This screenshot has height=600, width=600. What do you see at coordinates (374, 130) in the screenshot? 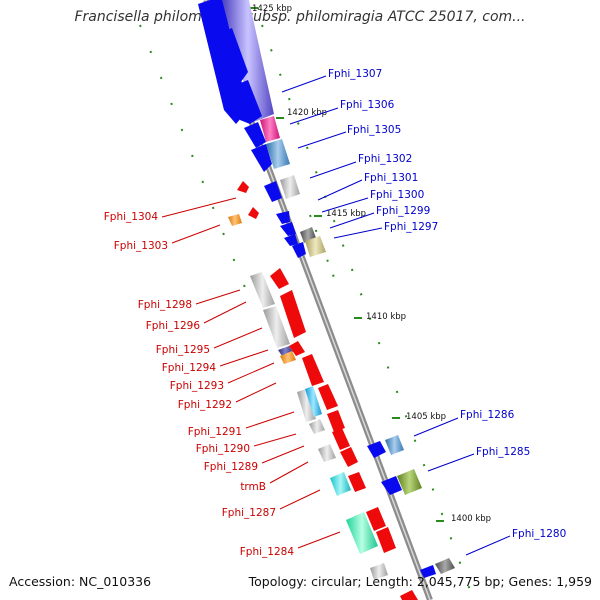
I see `gene-label: Fphi_1305` at bounding box center [374, 130].